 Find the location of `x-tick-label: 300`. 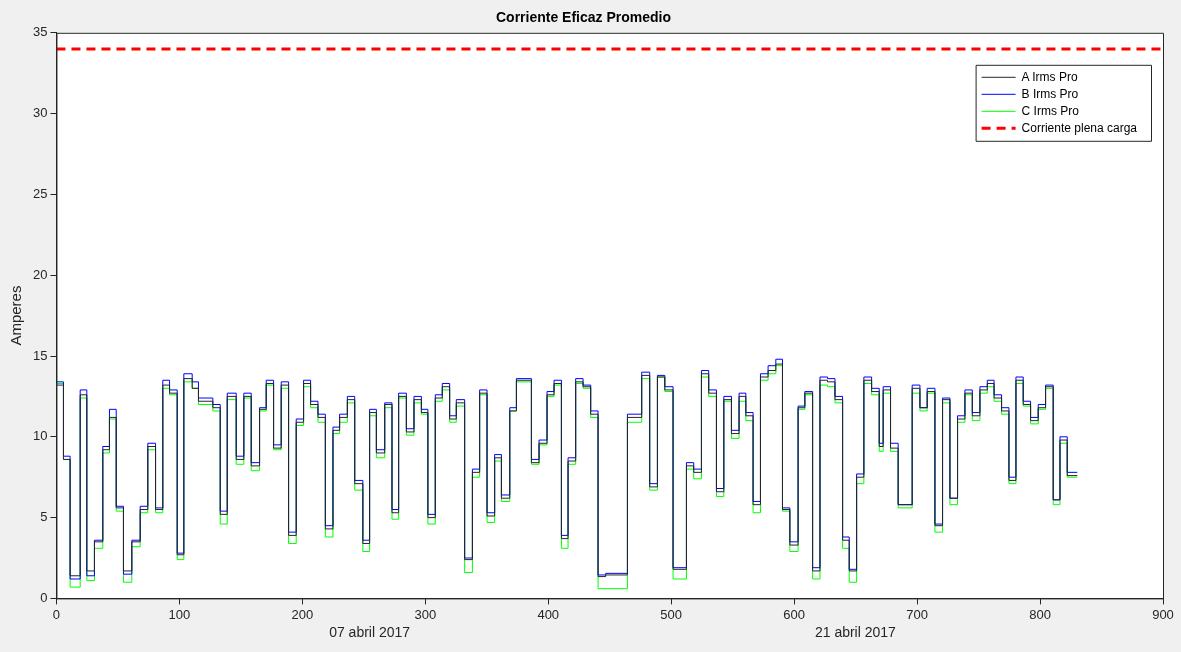

x-tick-label: 300 is located at coordinates (425, 614).